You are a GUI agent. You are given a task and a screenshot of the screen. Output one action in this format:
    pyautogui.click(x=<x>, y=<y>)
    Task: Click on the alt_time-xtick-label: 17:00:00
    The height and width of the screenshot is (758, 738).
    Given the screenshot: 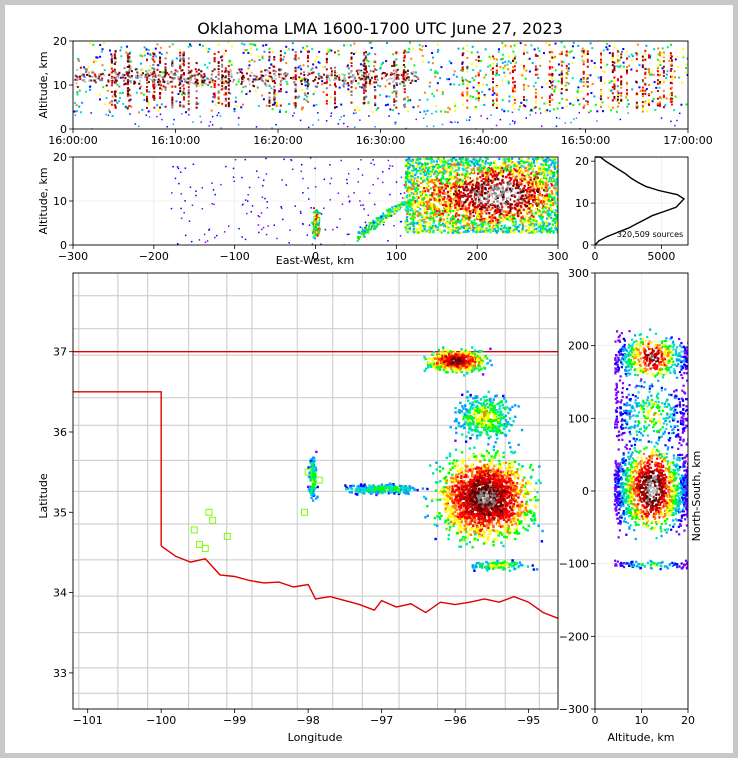 What is the action you would take?
    pyautogui.click(x=687, y=140)
    